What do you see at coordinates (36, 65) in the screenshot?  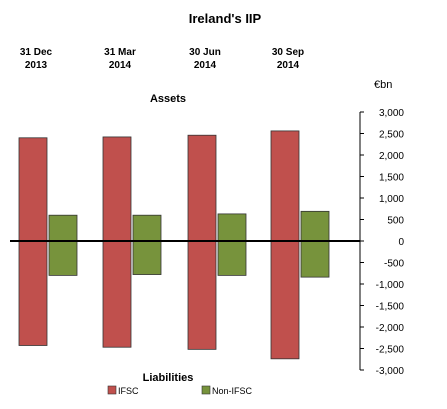 I see `category-year-0: 2013` at bounding box center [36, 65].